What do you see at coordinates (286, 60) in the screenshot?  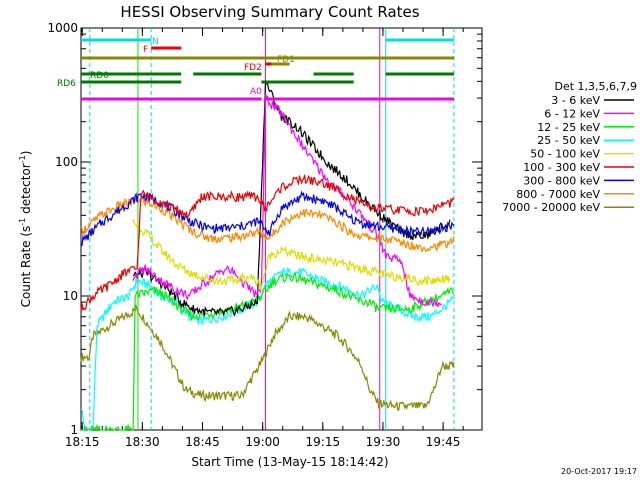 I see `flag-bar-label: FD1` at bounding box center [286, 60].